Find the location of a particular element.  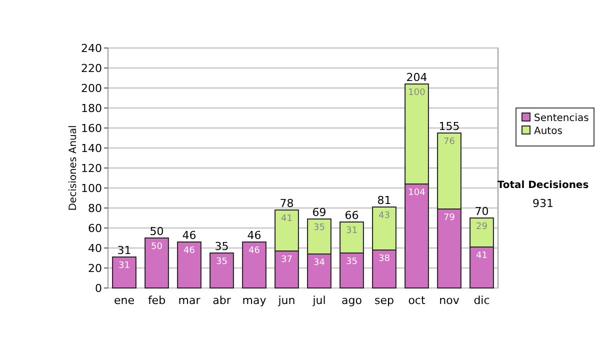

x-tick-label: dic is located at coordinates (482, 300).